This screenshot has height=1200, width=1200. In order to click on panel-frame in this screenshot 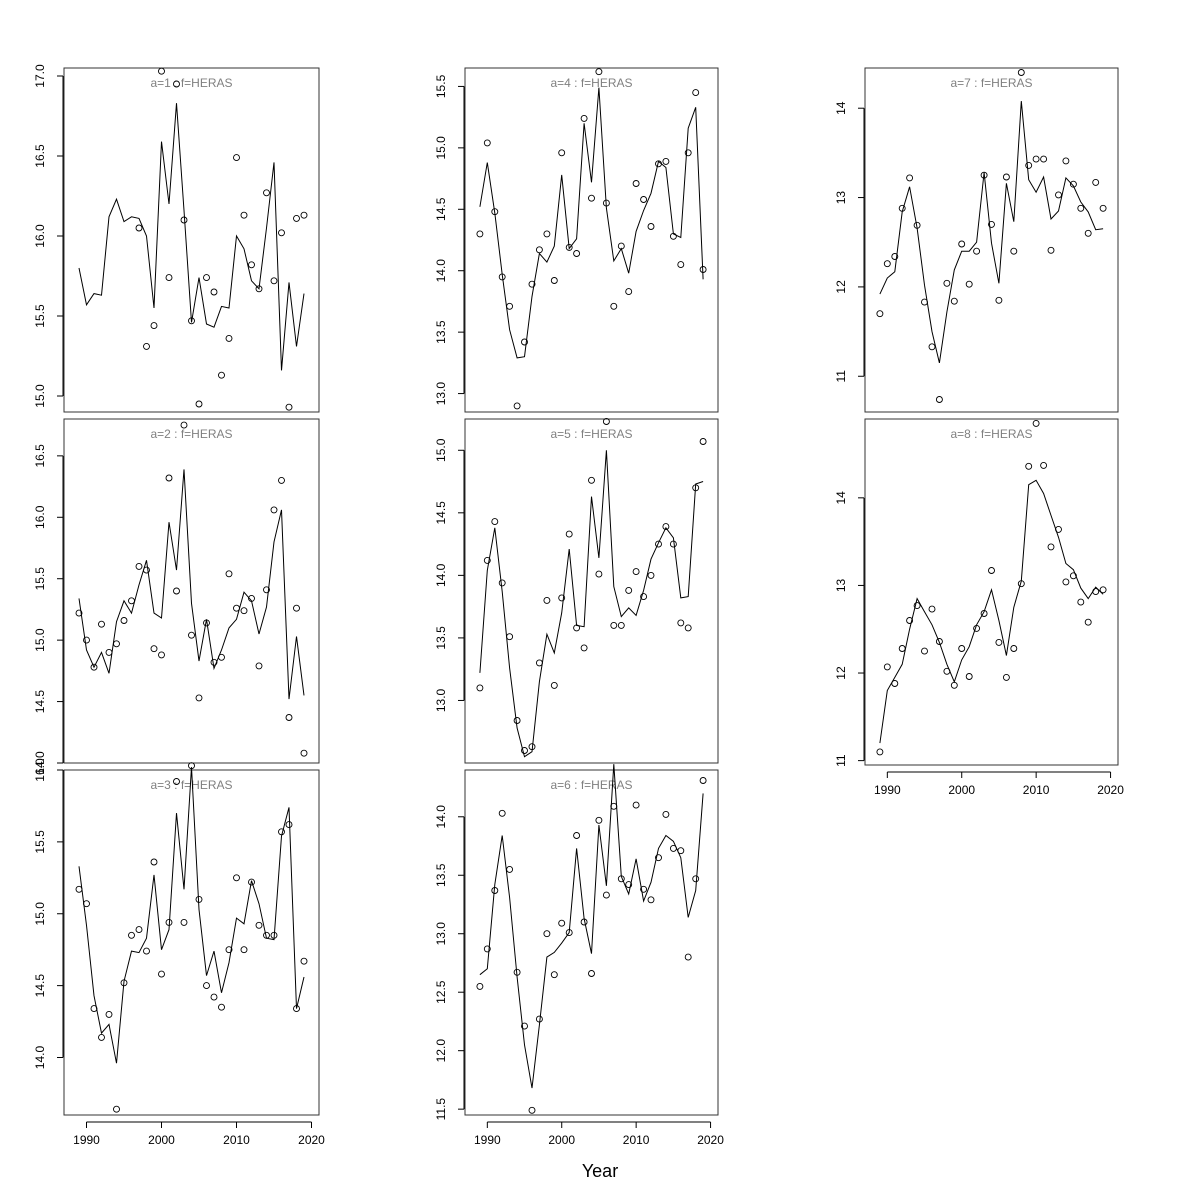, I will do `click(991, 592)`.